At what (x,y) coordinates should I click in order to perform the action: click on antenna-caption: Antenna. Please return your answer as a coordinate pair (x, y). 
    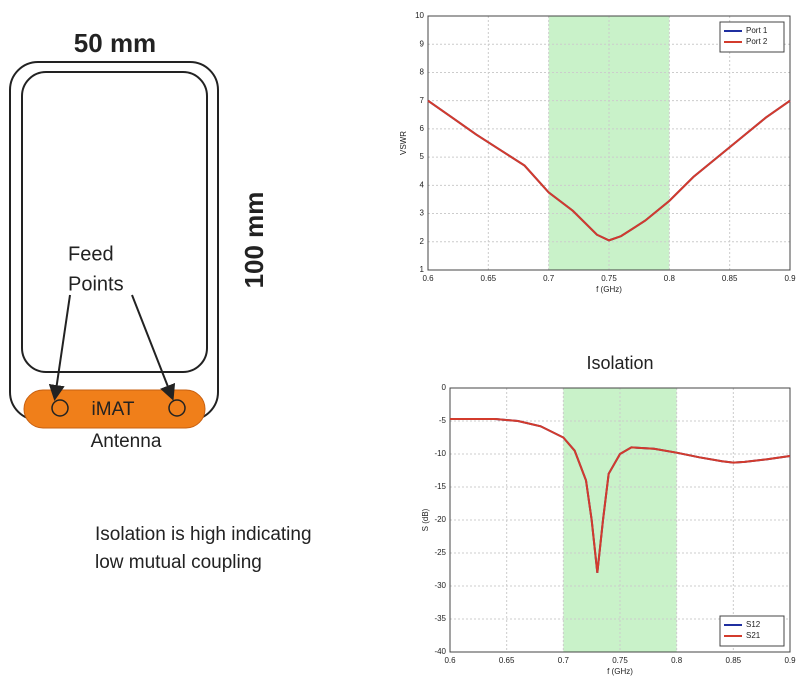
    Looking at the image, I should click on (126, 441).